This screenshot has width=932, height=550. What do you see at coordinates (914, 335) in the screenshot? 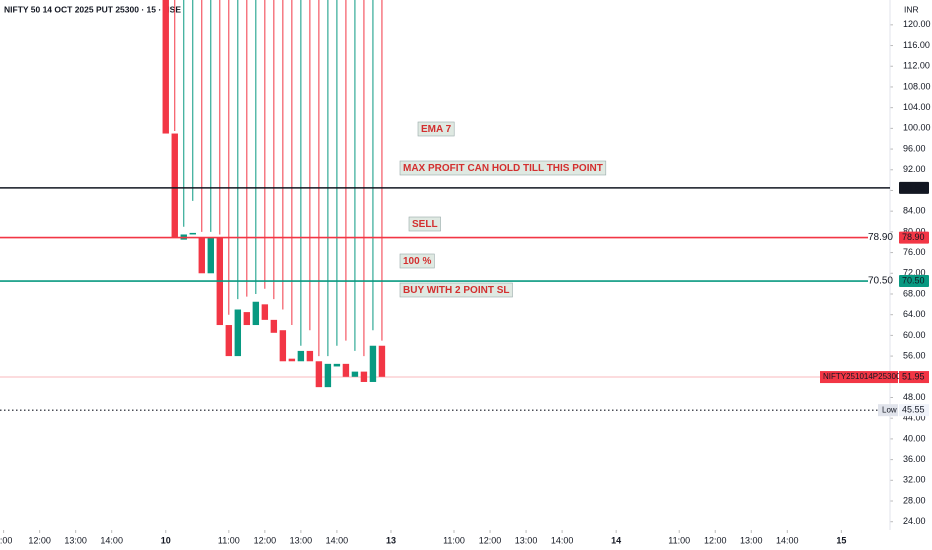
I see `y-tick-label: 60.00` at bounding box center [914, 335].